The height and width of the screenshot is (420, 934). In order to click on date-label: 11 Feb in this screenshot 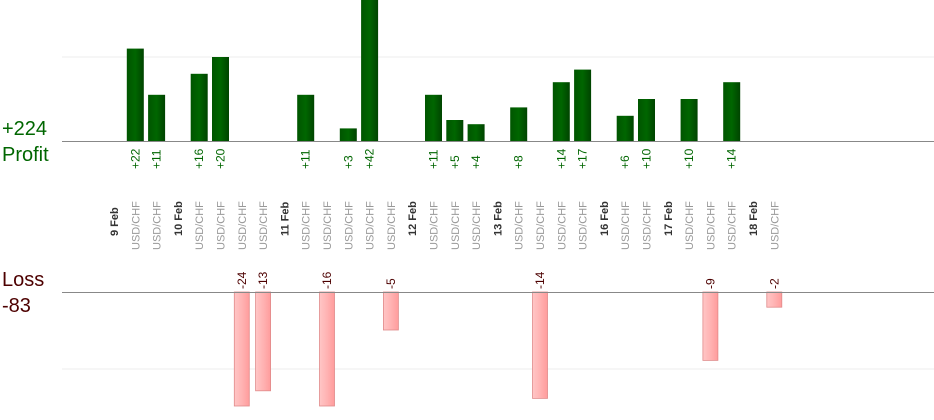, I will do `click(285, 218)`.